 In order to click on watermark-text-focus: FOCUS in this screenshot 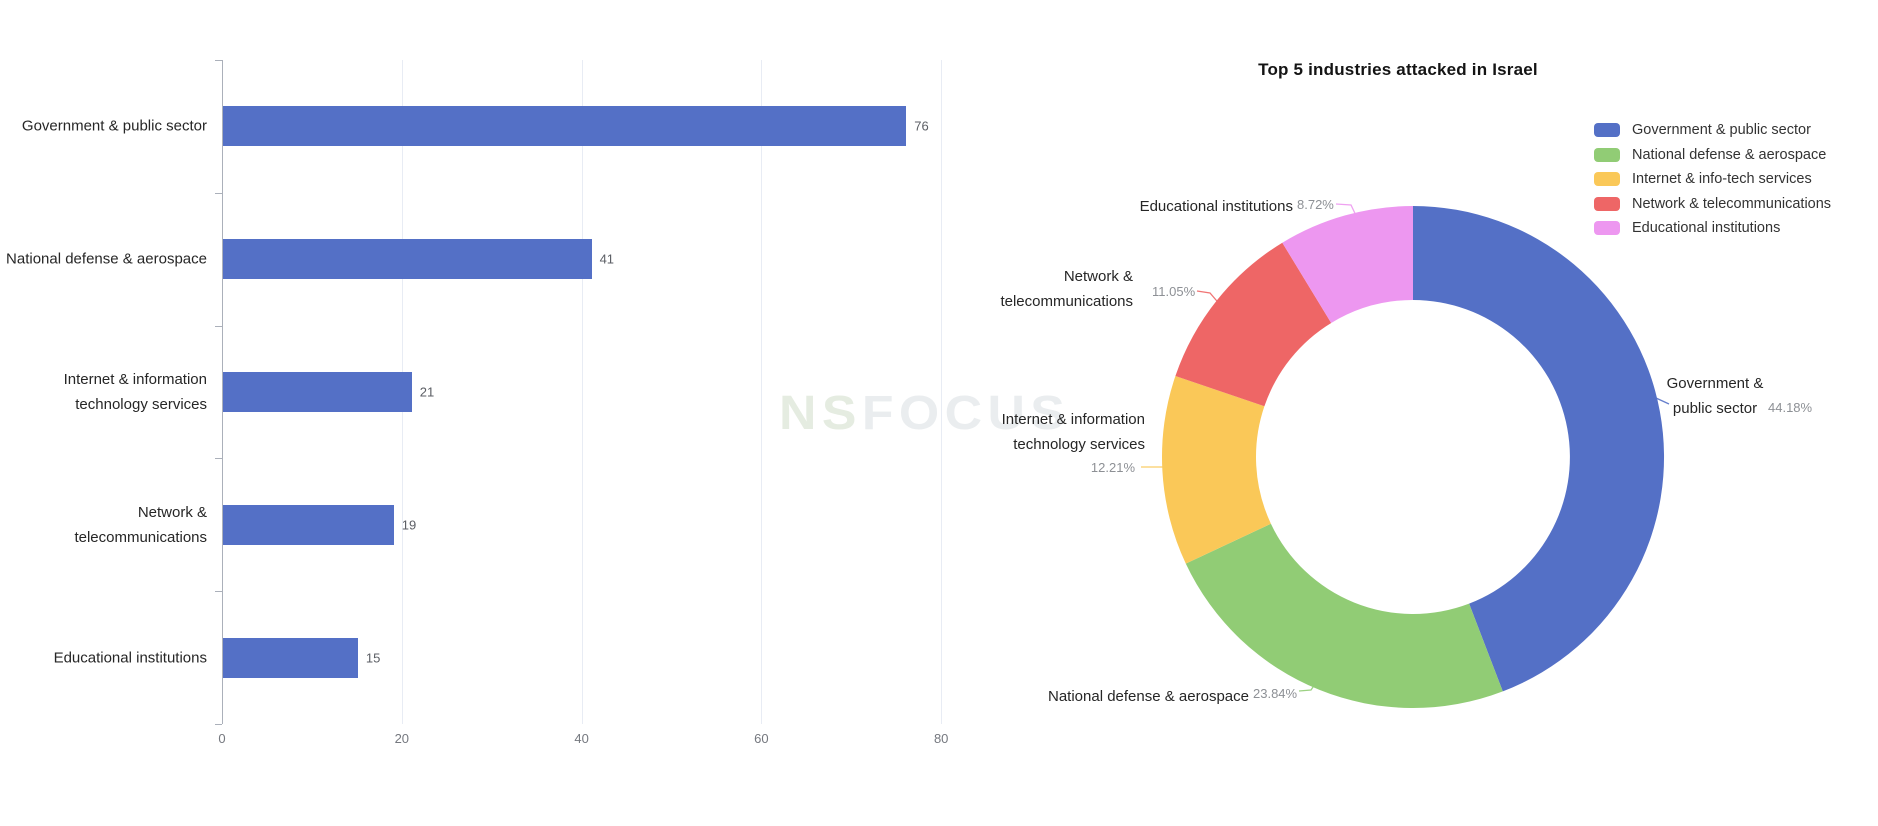, I will do `click(966, 413)`.